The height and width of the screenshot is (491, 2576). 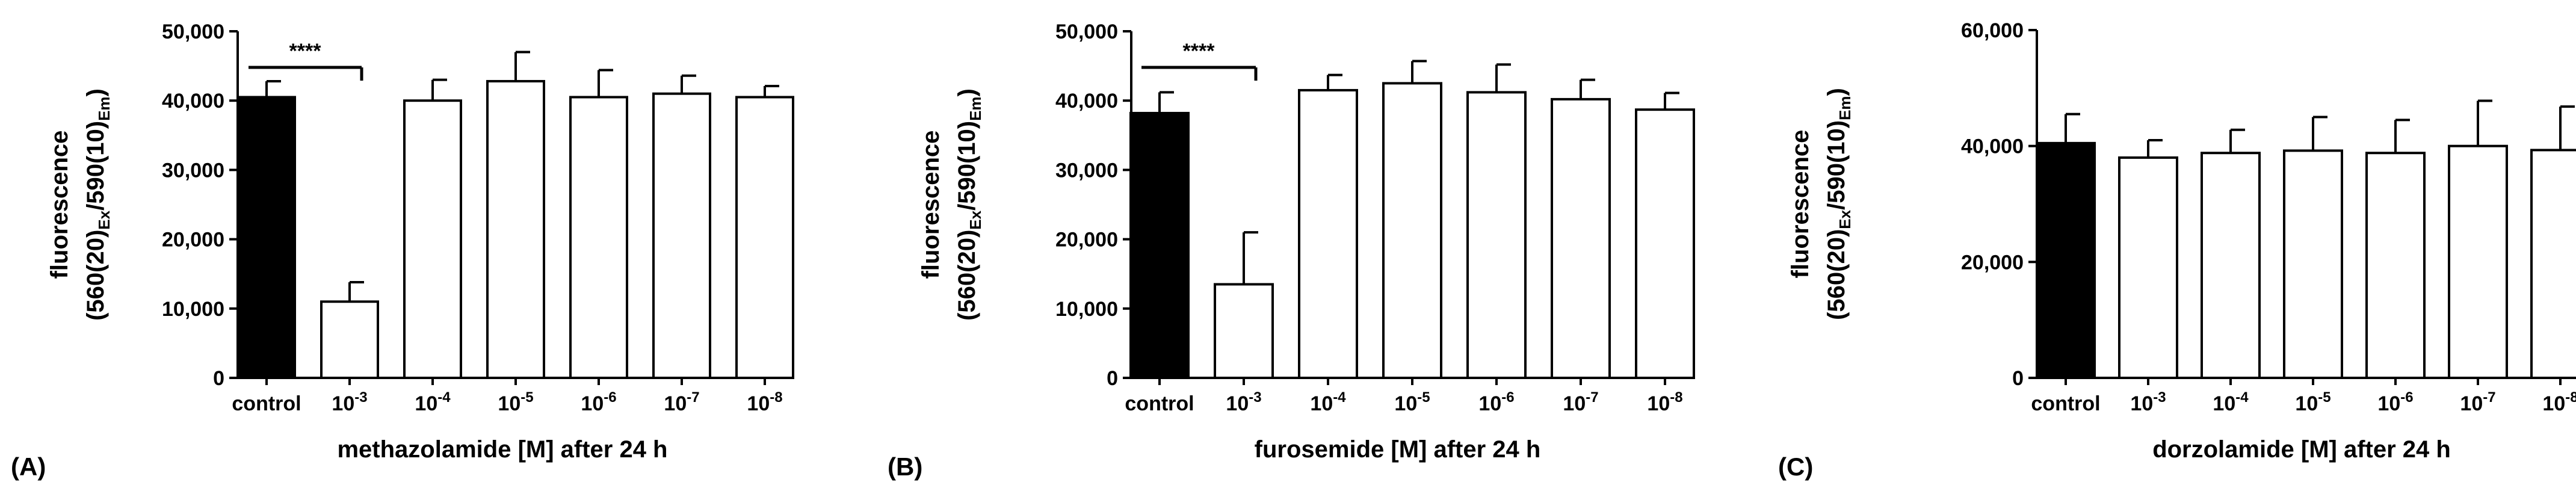 What do you see at coordinates (1795, 466) in the screenshot?
I see `panel-label: (C)` at bounding box center [1795, 466].